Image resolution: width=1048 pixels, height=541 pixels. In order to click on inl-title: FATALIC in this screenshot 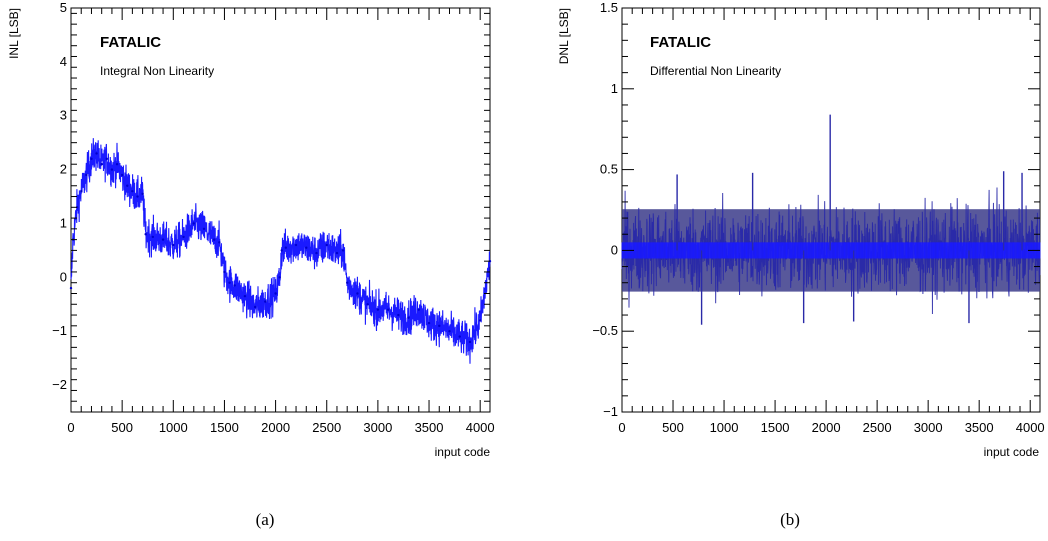, I will do `click(130, 42)`.